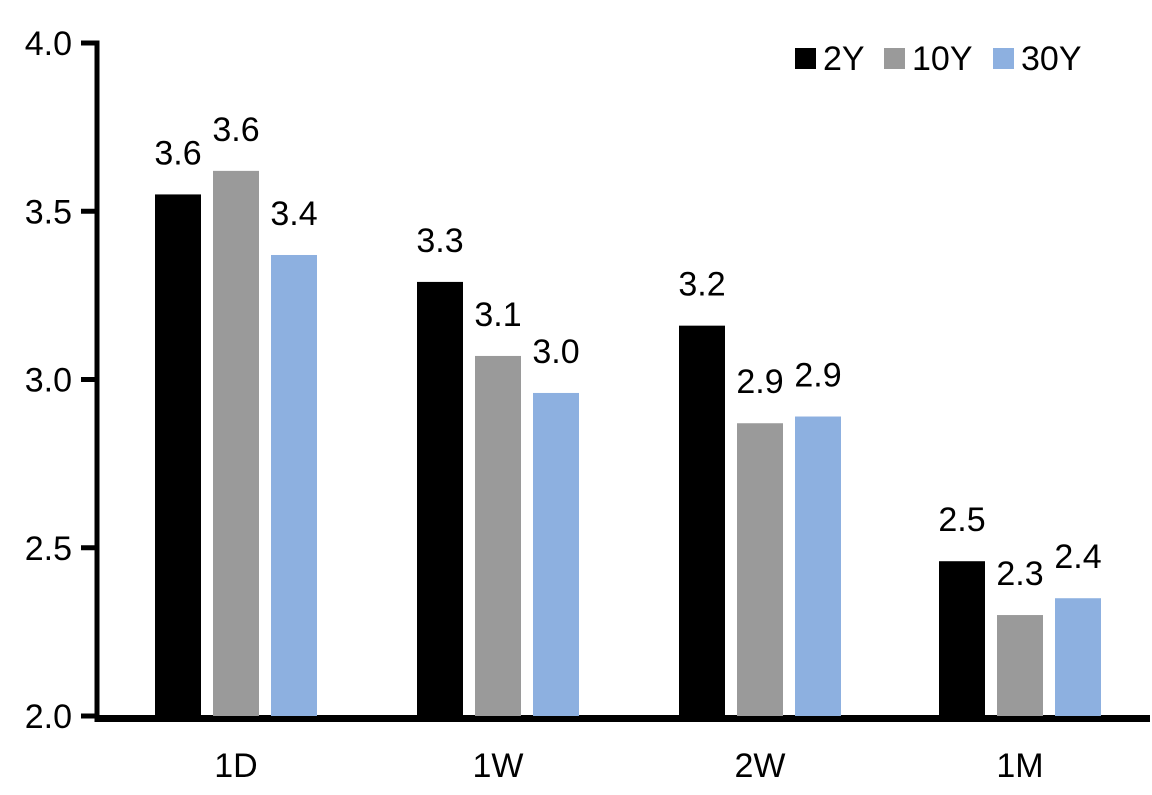 The width and height of the screenshot is (1152, 795). Describe the element at coordinates (1020, 665) in the screenshot. I see `bar-10Y-1M` at that location.